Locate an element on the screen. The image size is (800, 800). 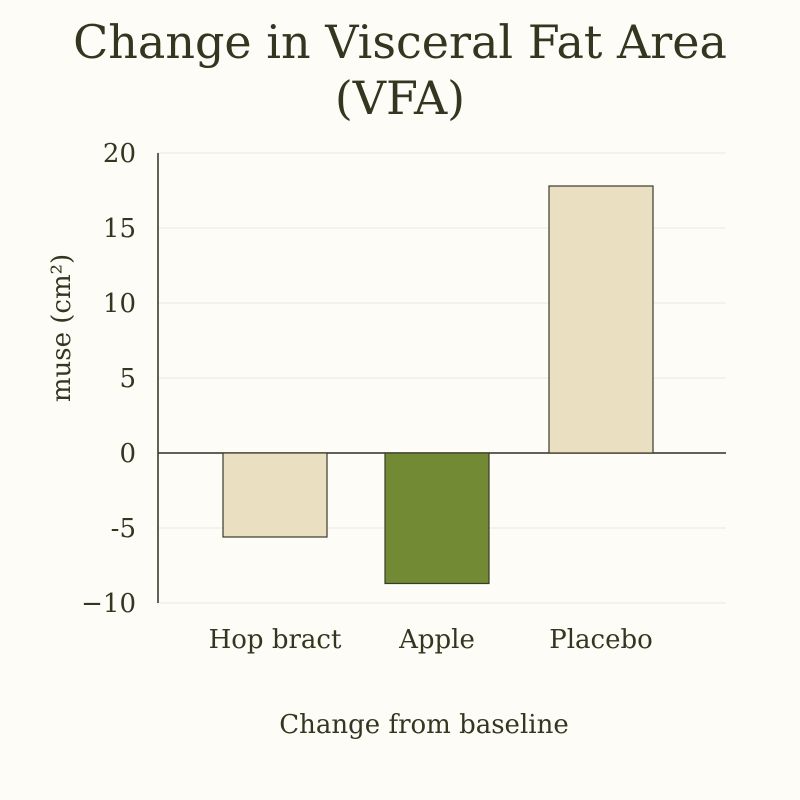
x-axis-title: Change from baseline is located at coordinates (423, 725).